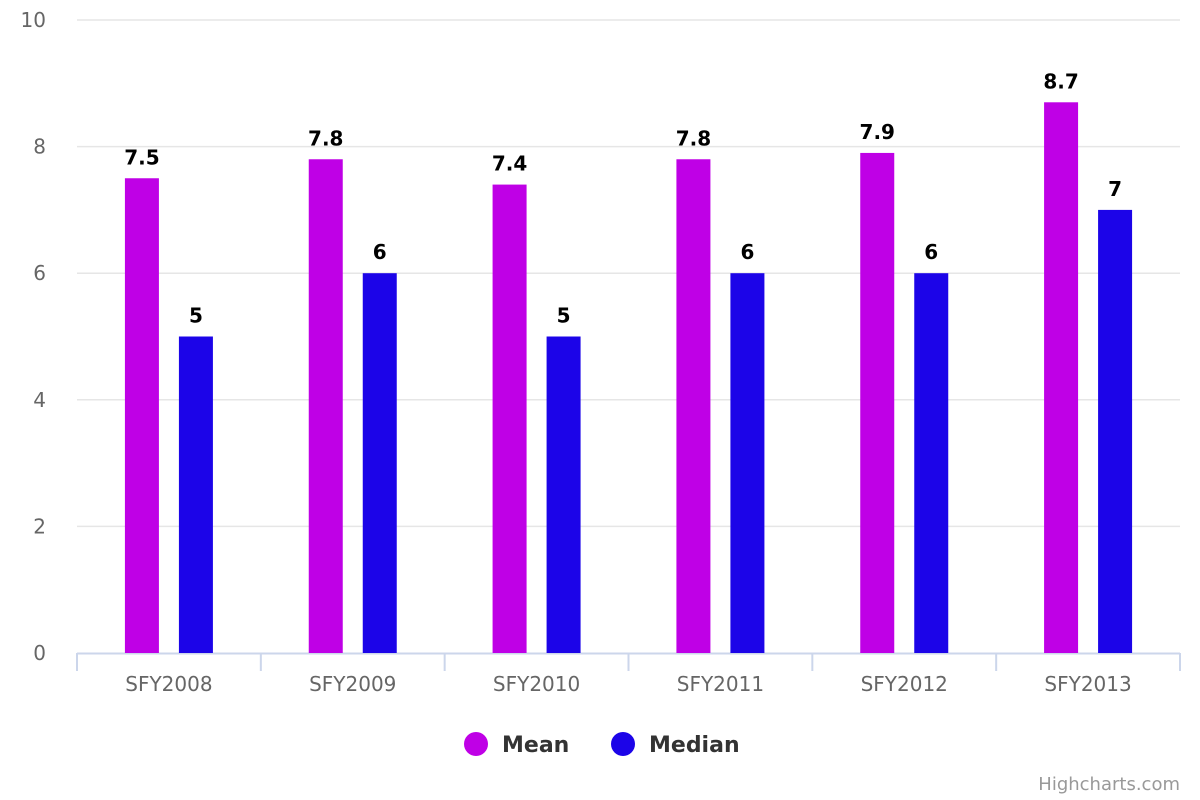 The image size is (1200, 800). What do you see at coordinates (39, 400) in the screenshot?
I see `y-tick-label: 4` at bounding box center [39, 400].